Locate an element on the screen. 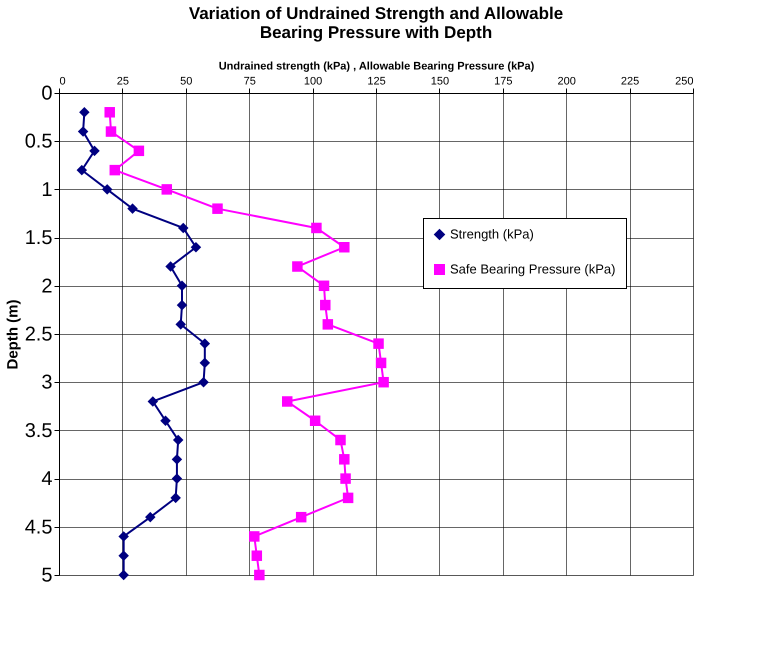 Image resolution: width=769 pixels, height=667 pixels. y-tick-label: 3 is located at coordinates (46, 383).